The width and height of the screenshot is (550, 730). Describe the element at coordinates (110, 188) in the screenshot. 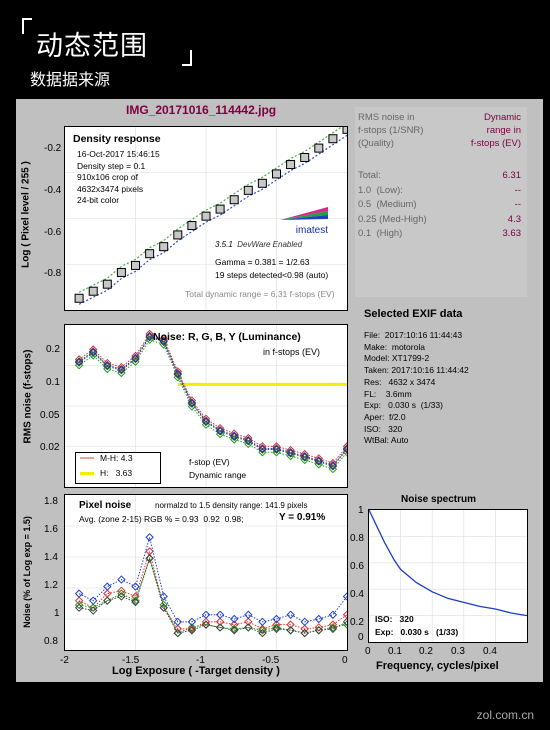

I see `density-info-line: 4632x3474 pixels` at that location.